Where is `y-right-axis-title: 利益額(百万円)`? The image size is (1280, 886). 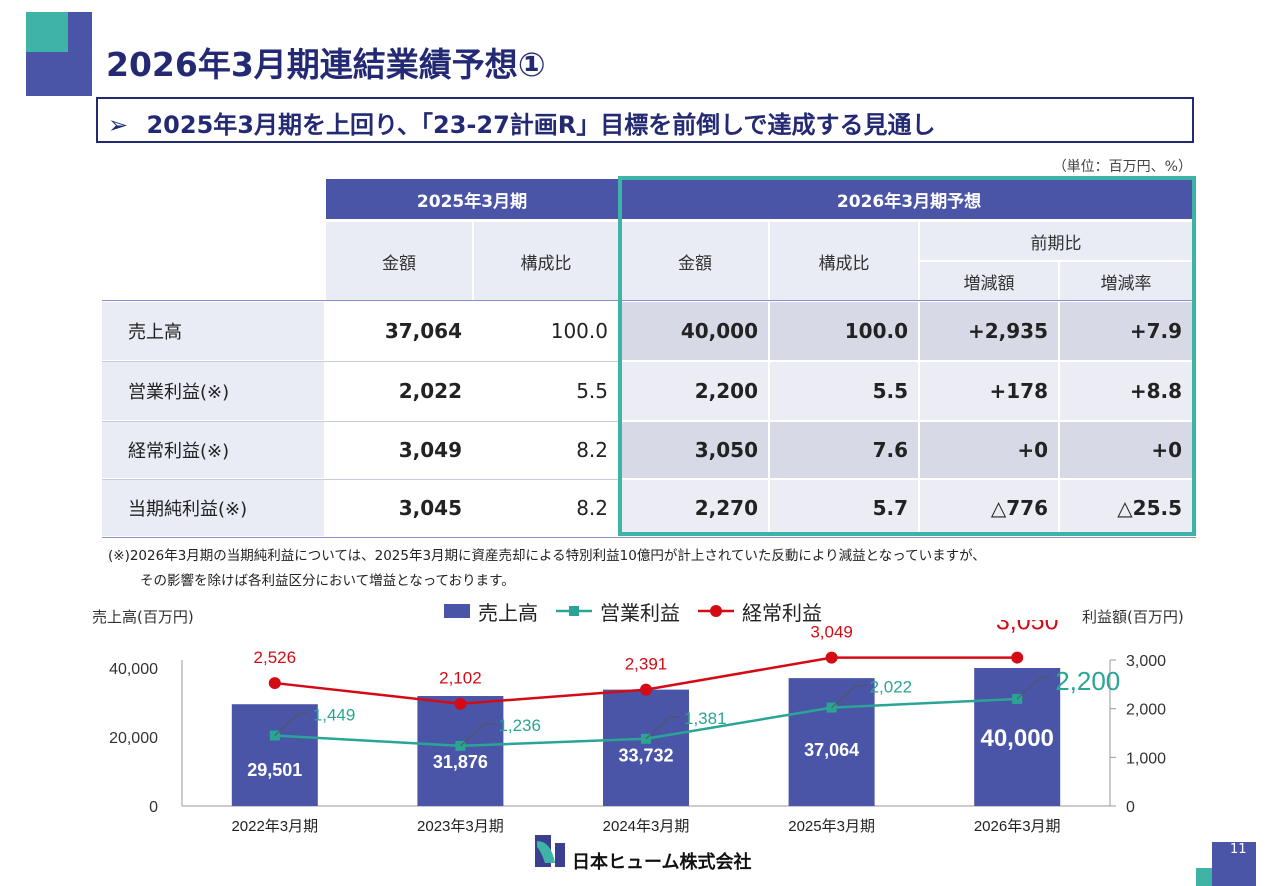 y-right-axis-title: 利益額(百万円) is located at coordinates (1133, 617).